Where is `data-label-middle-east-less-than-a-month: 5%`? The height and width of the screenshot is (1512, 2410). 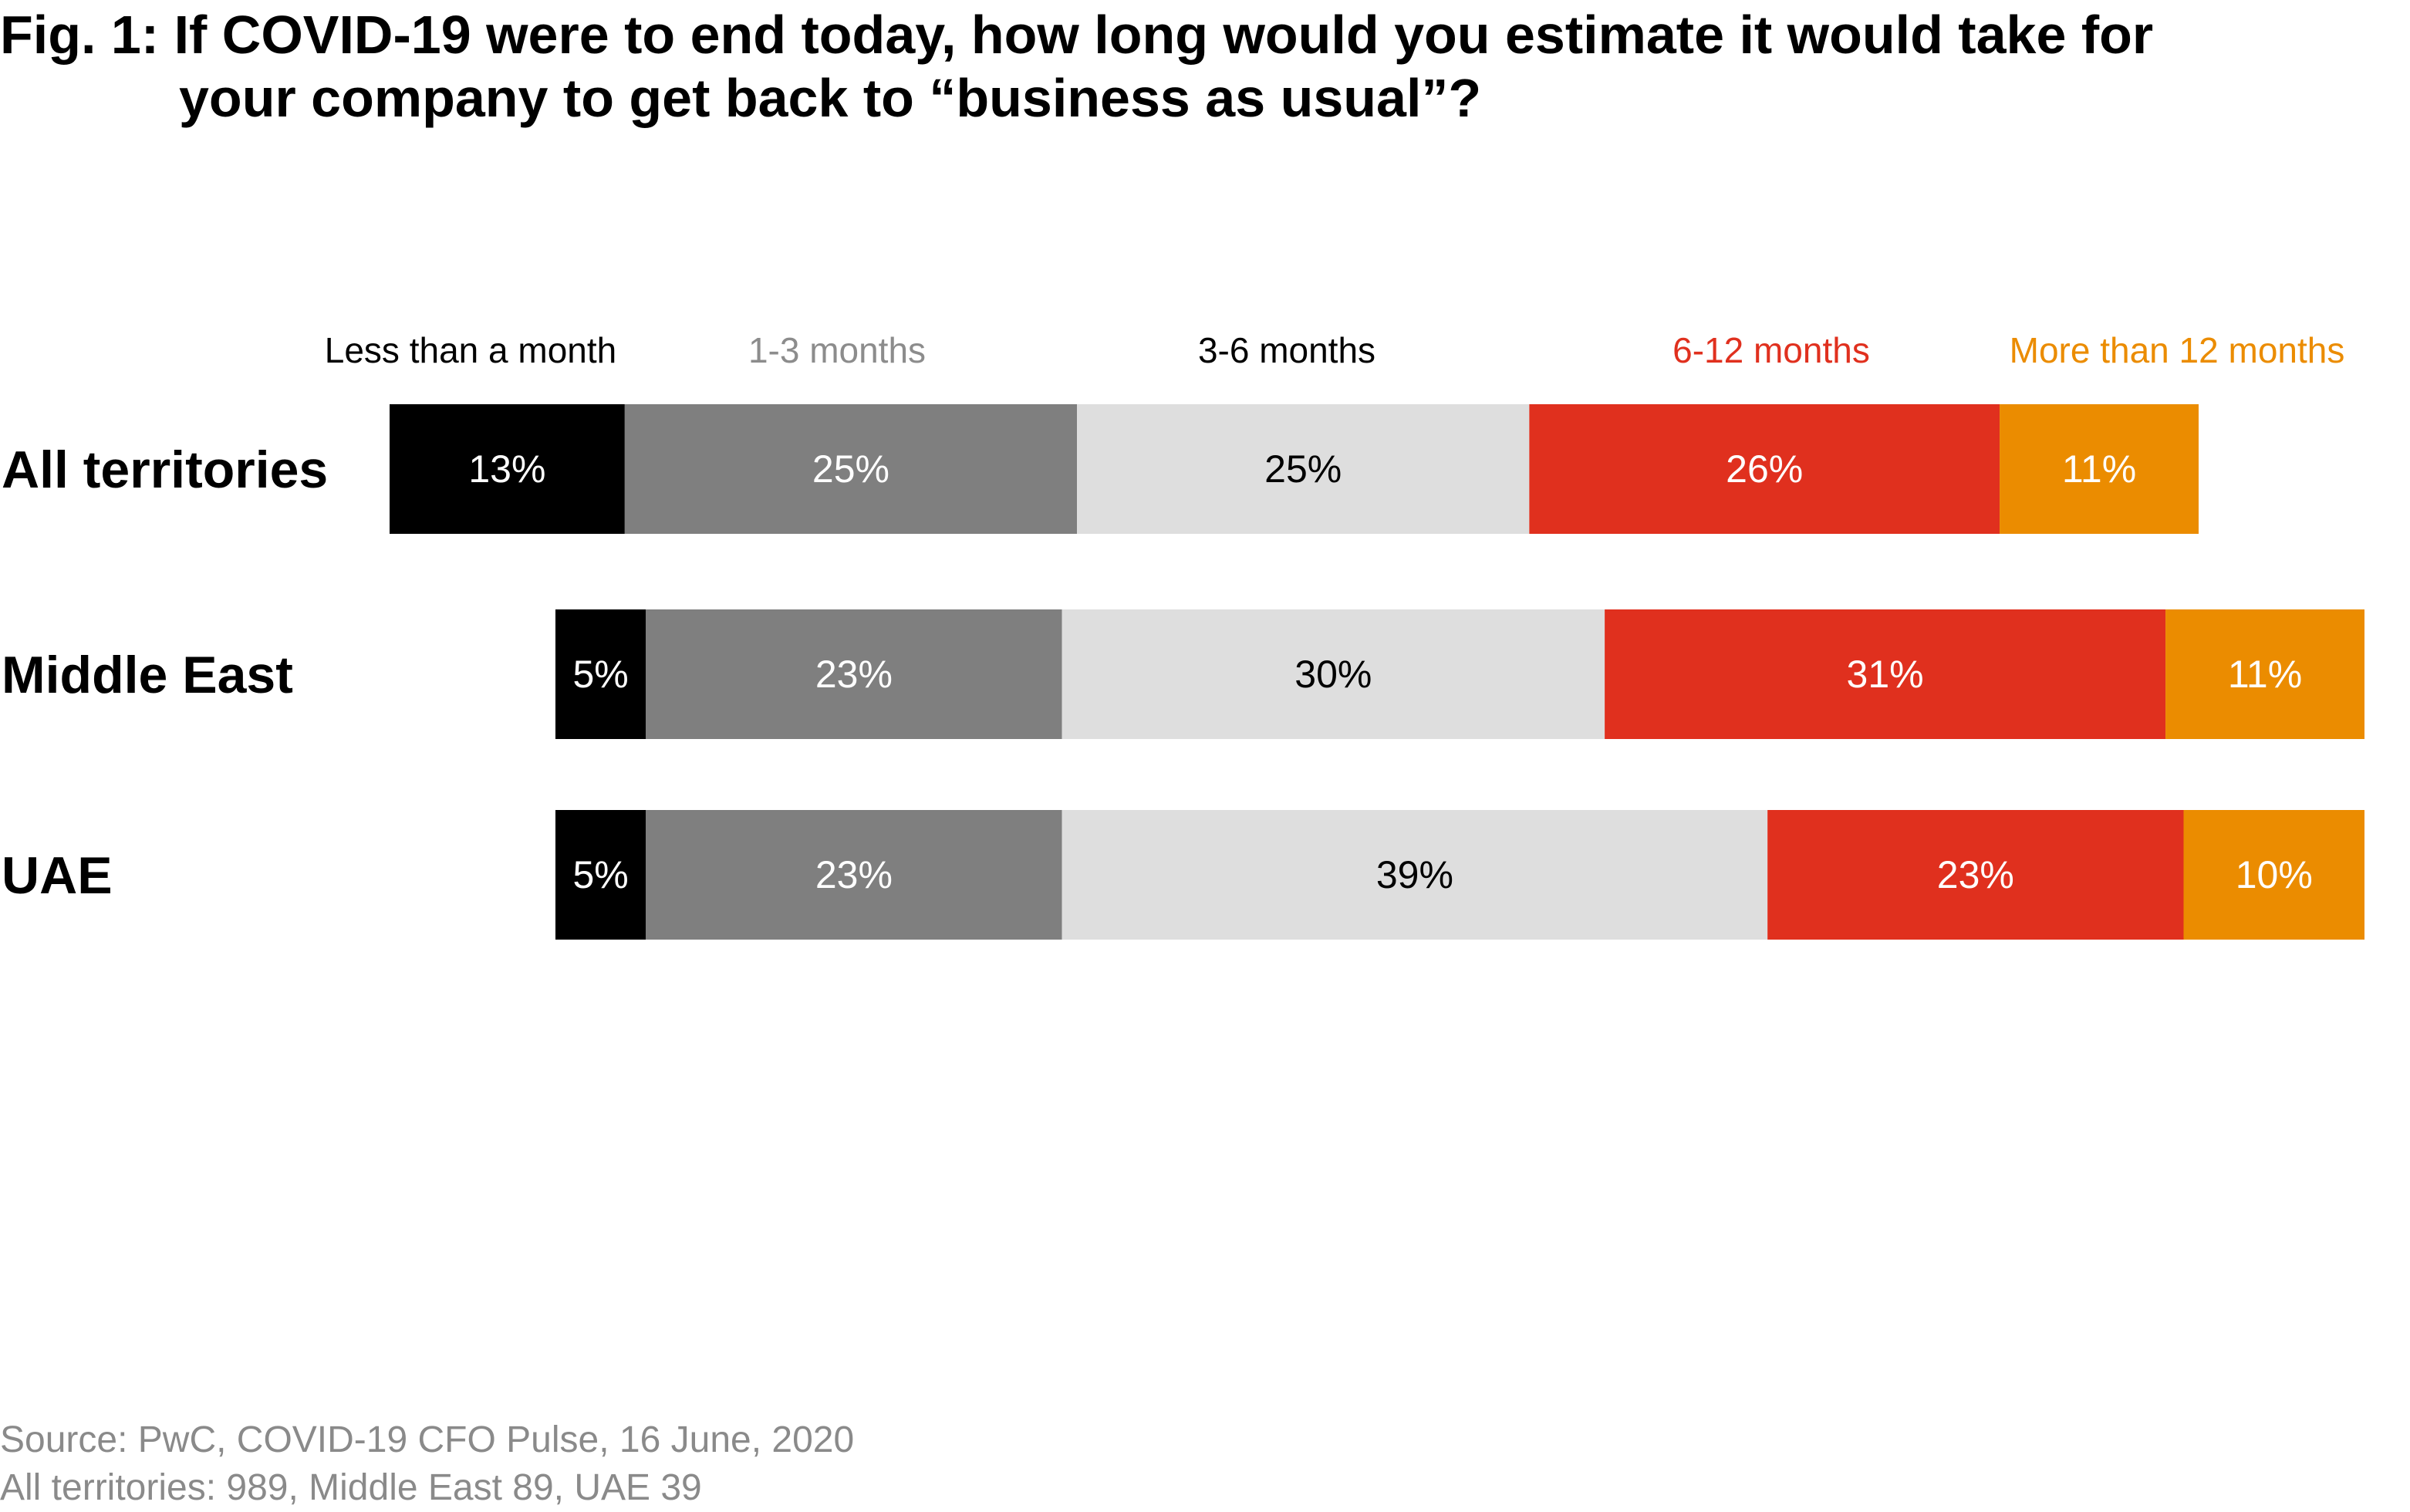
data-label-middle-east-less-than-a-month: 5% is located at coordinates (600, 674).